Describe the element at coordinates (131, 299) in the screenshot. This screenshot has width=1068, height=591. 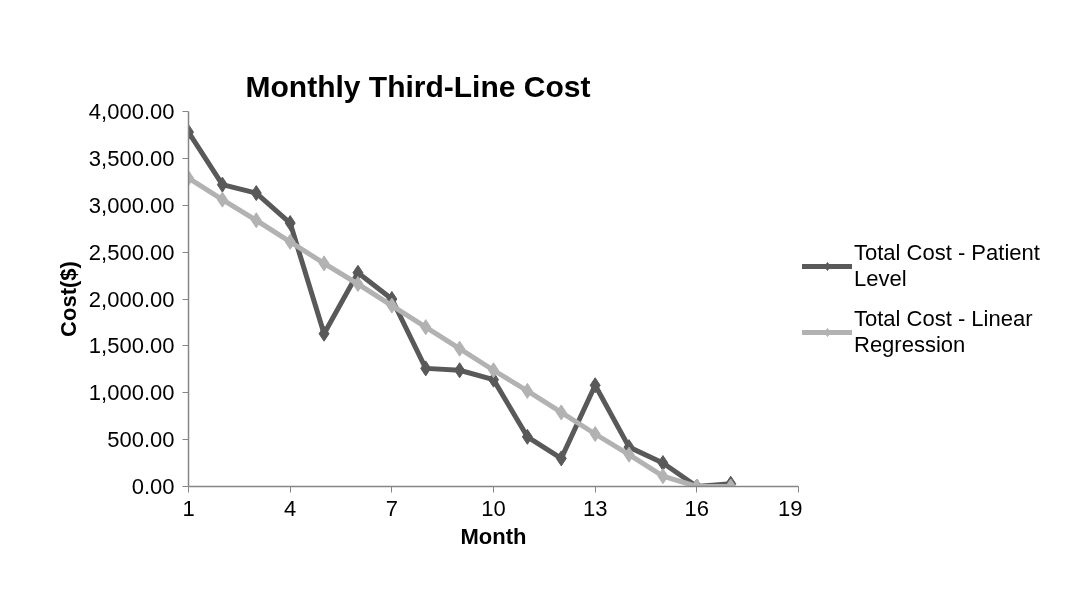
I see `y-tick-label: 2,000.00` at that location.